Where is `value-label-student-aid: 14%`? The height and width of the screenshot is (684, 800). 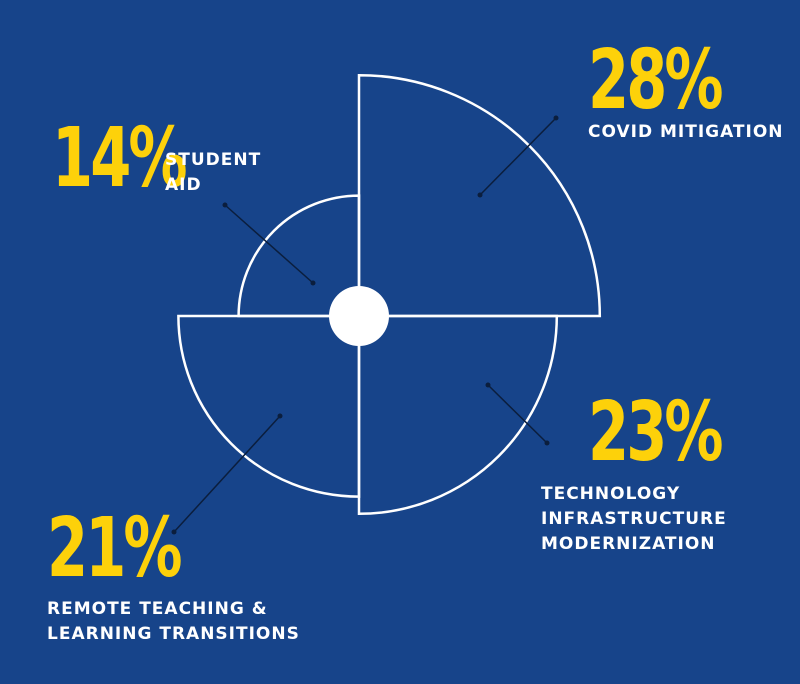
value-label-student-aid: 14% is located at coordinates (120, 158).